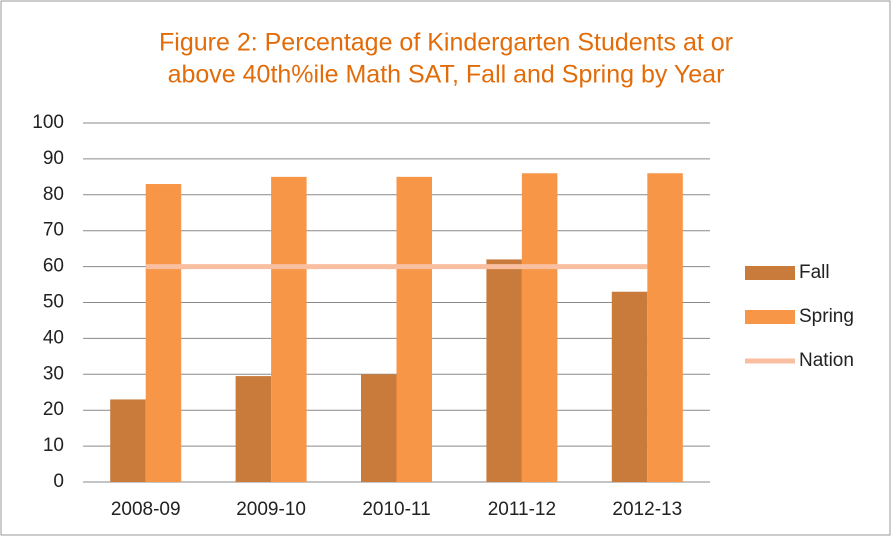  What do you see at coordinates (53, 302) in the screenshot?
I see `y-tick-label: 50` at bounding box center [53, 302].